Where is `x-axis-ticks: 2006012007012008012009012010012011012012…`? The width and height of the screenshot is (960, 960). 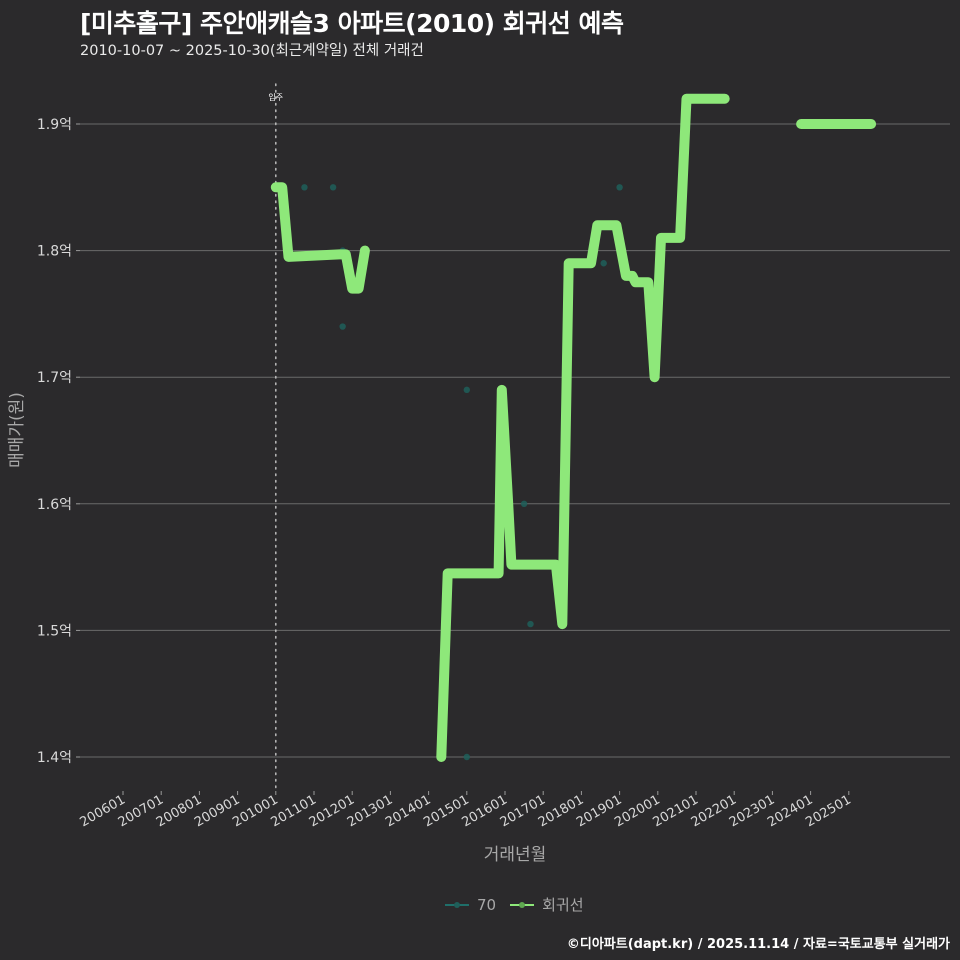
x-axis-ticks: 2006012007012008012009012010012011012012… is located at coordinates (466, 810).